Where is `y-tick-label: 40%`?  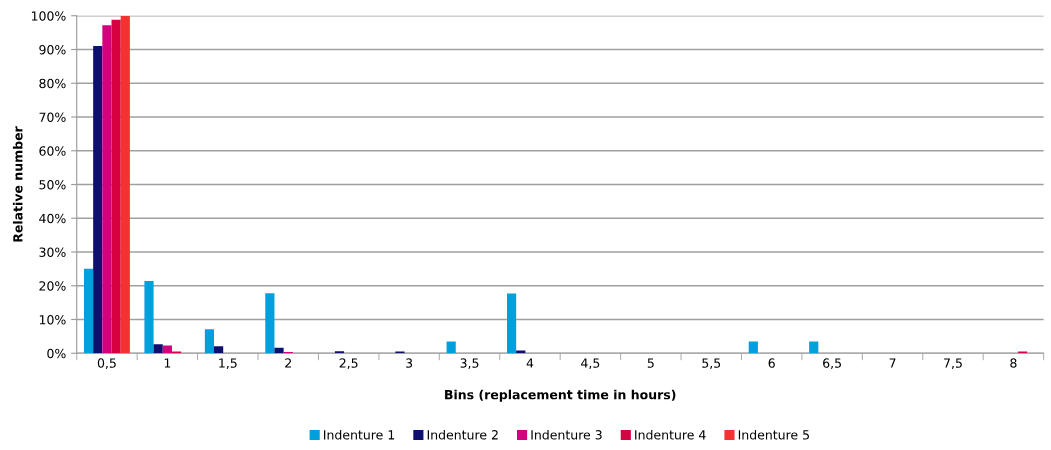 y-tick-label: 40% is located at coordinates (52, 218).